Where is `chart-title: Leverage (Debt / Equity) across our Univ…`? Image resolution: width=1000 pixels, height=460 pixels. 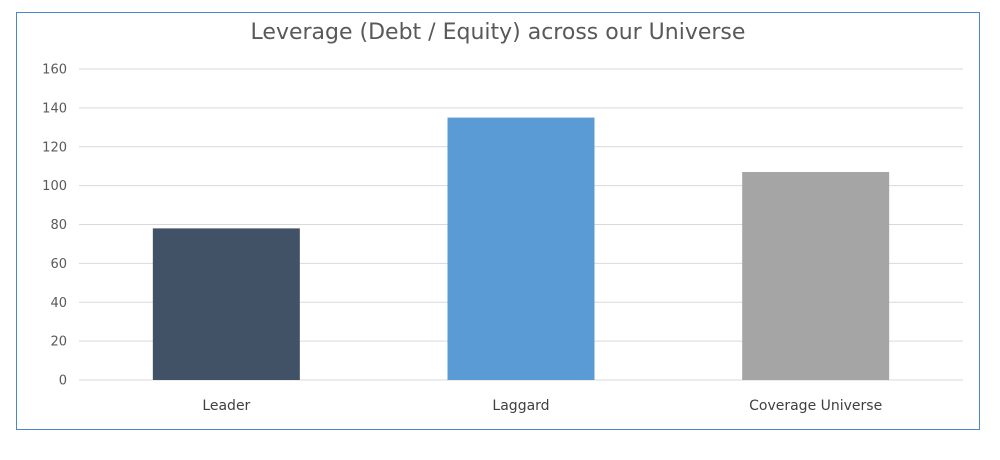 chart-title: Leverage (Debt / Equity) across our Univ… is located at coordinates (498, 32).